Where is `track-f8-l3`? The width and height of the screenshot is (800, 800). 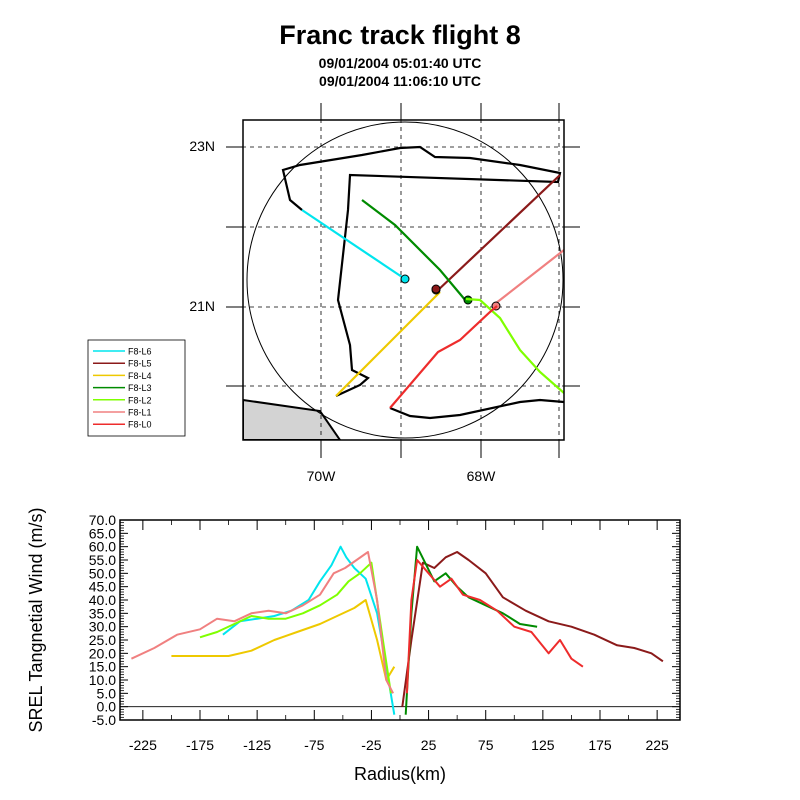 track-f8-l3 is located at coordinates (414, 250).